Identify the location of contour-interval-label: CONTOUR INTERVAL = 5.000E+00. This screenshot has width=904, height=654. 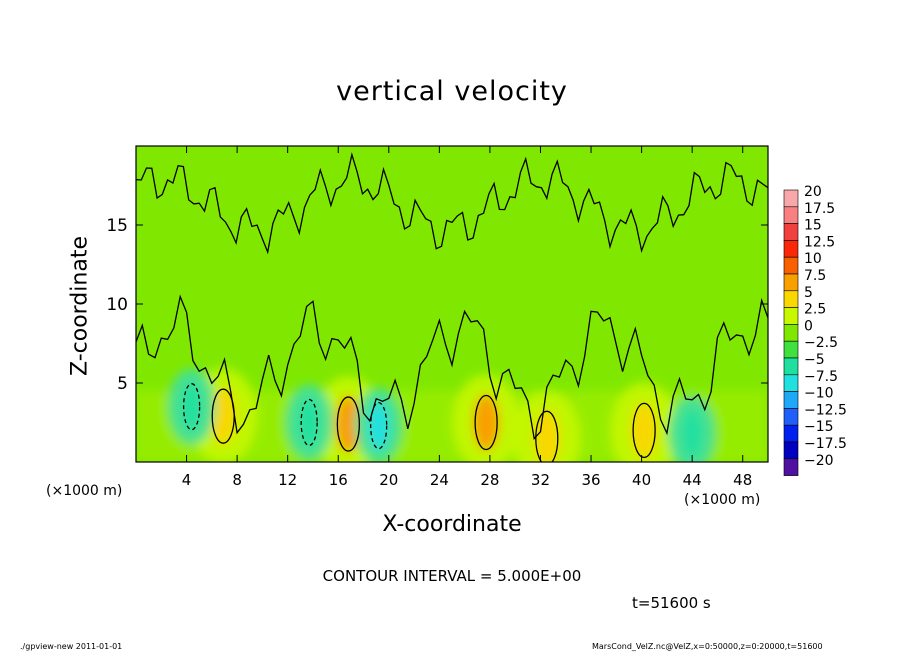
(452, 576).